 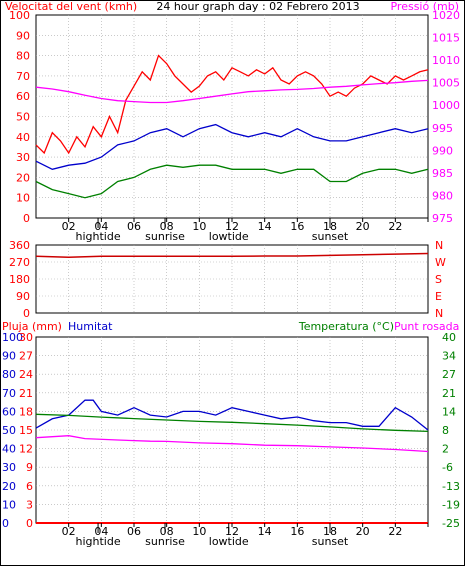 I want to click on compass-tick-label: E, so click(x=438, y=296).